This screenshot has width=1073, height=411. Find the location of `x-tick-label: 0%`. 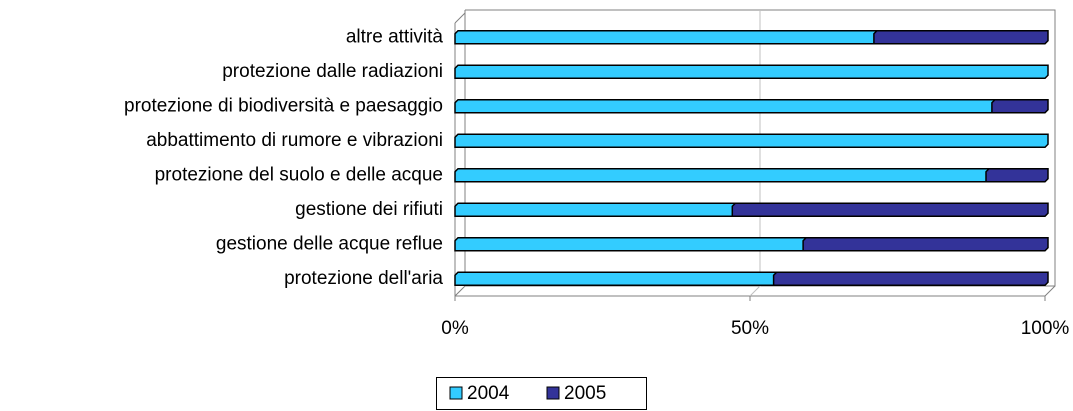

x-tick-label: 0% is located at coordinates (455, 328).